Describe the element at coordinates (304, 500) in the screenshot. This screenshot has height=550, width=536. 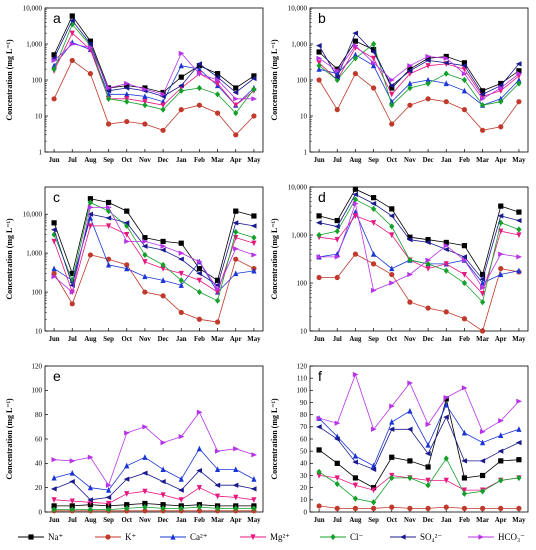
I see `y-tick-label: 10` at that location.